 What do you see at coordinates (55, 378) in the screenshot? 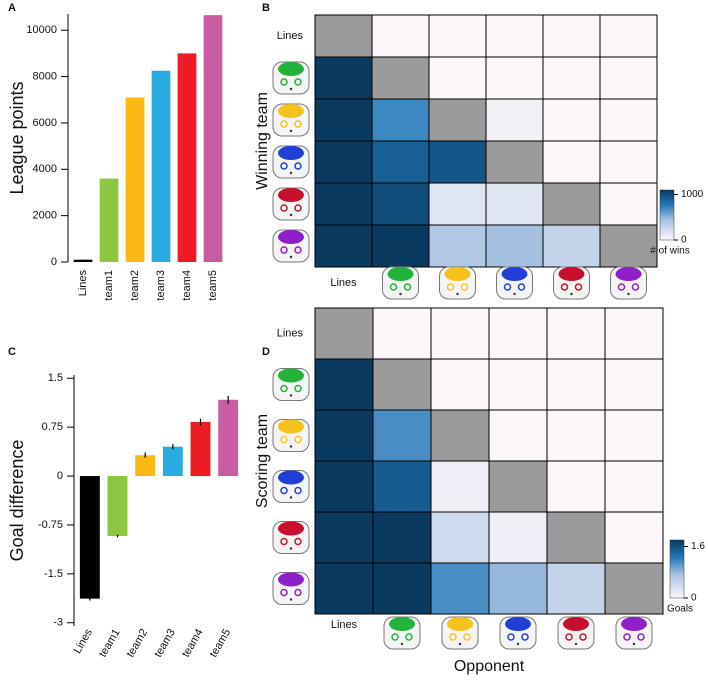
I see `y-tick-label: 1.5` at bounding box center [55, 378].